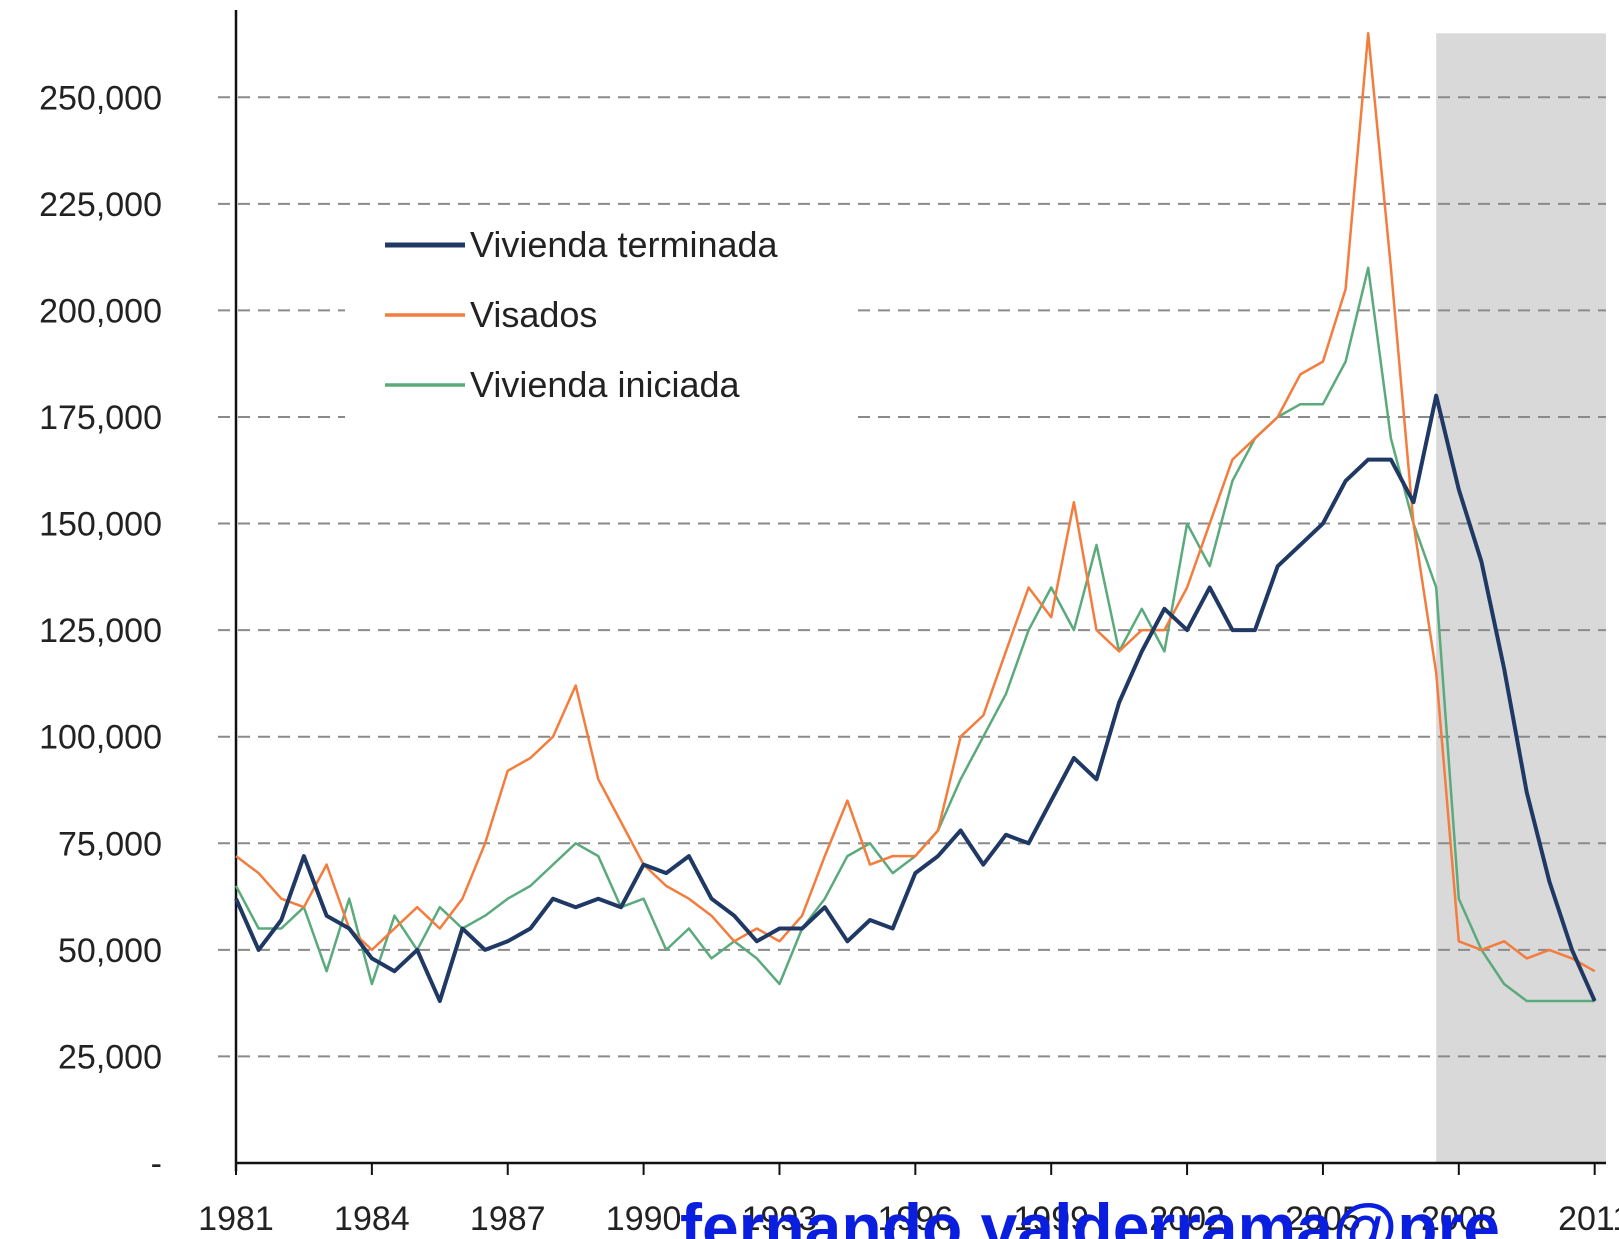  What do you see at coordinates (1588, 1219) in the screenshot?
I see `x-tick-label: 2011` at bounding box center [1588, 1219].